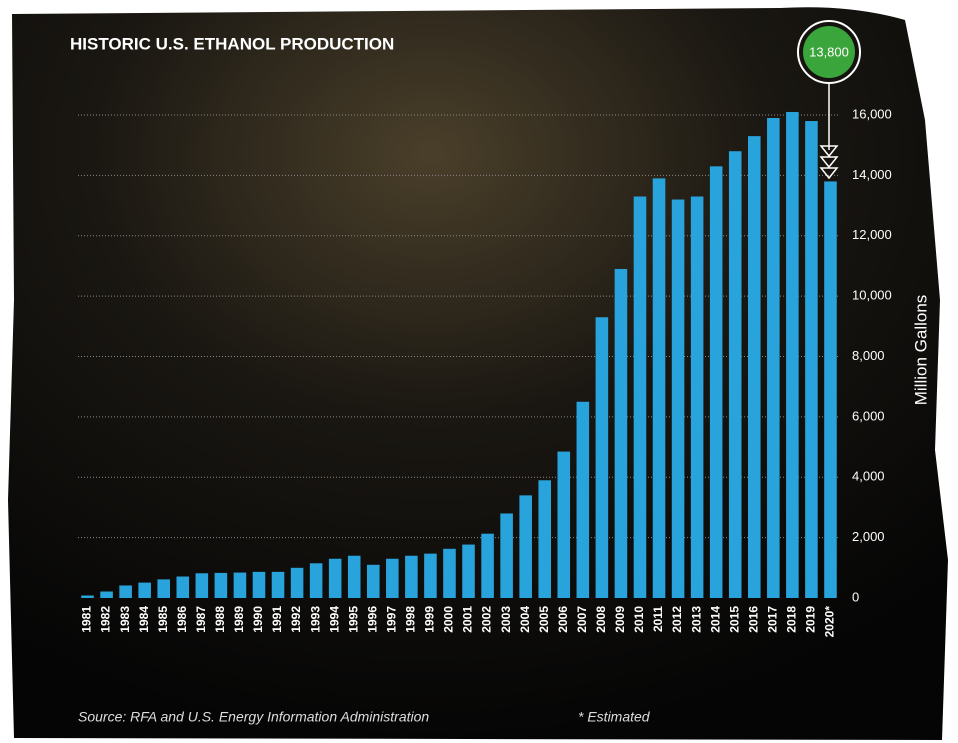  Describe the element at coordinates (411, 619) in the screenshot. I see `x-tick-label: 1998` at that location.